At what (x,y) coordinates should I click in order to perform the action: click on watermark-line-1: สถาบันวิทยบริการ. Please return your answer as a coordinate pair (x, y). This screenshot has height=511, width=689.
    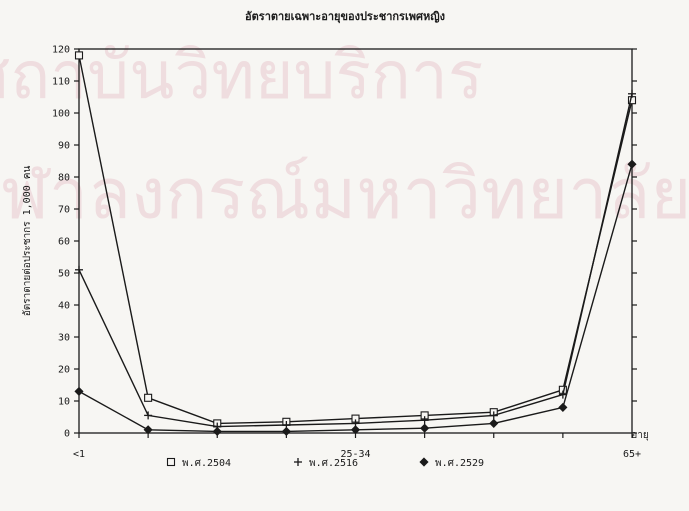
    Looking at the image, I should click on (241, 75).